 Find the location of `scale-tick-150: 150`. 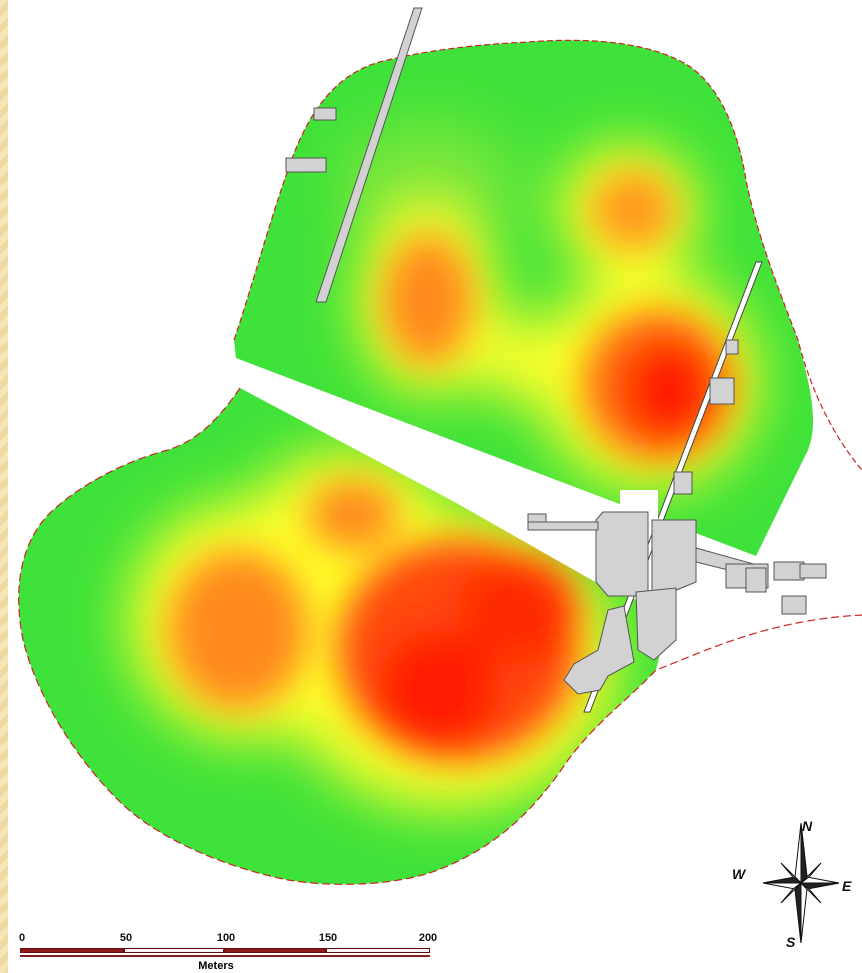

scale-tick-150: 150 is located at coordinates (328, 938).